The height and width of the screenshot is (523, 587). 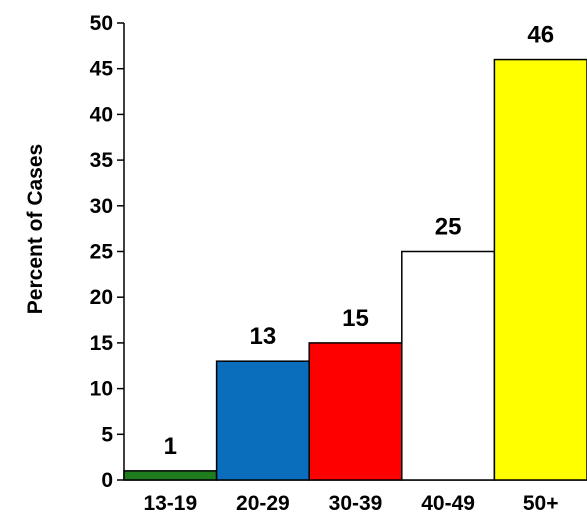 What do you see at coordinates (107, 480) in the screenshot?
I see `y-tick-label: 0` at bounding box center [107, 480].